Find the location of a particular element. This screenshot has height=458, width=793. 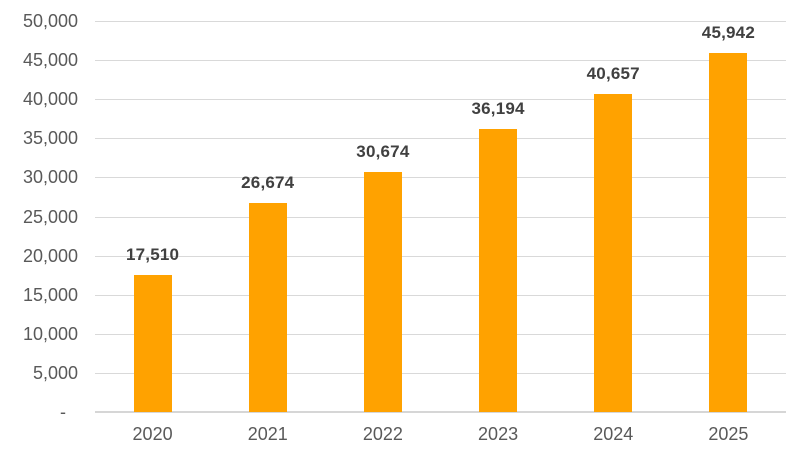

y-tick-label: 45,000 is located at coordinates (50, 60).